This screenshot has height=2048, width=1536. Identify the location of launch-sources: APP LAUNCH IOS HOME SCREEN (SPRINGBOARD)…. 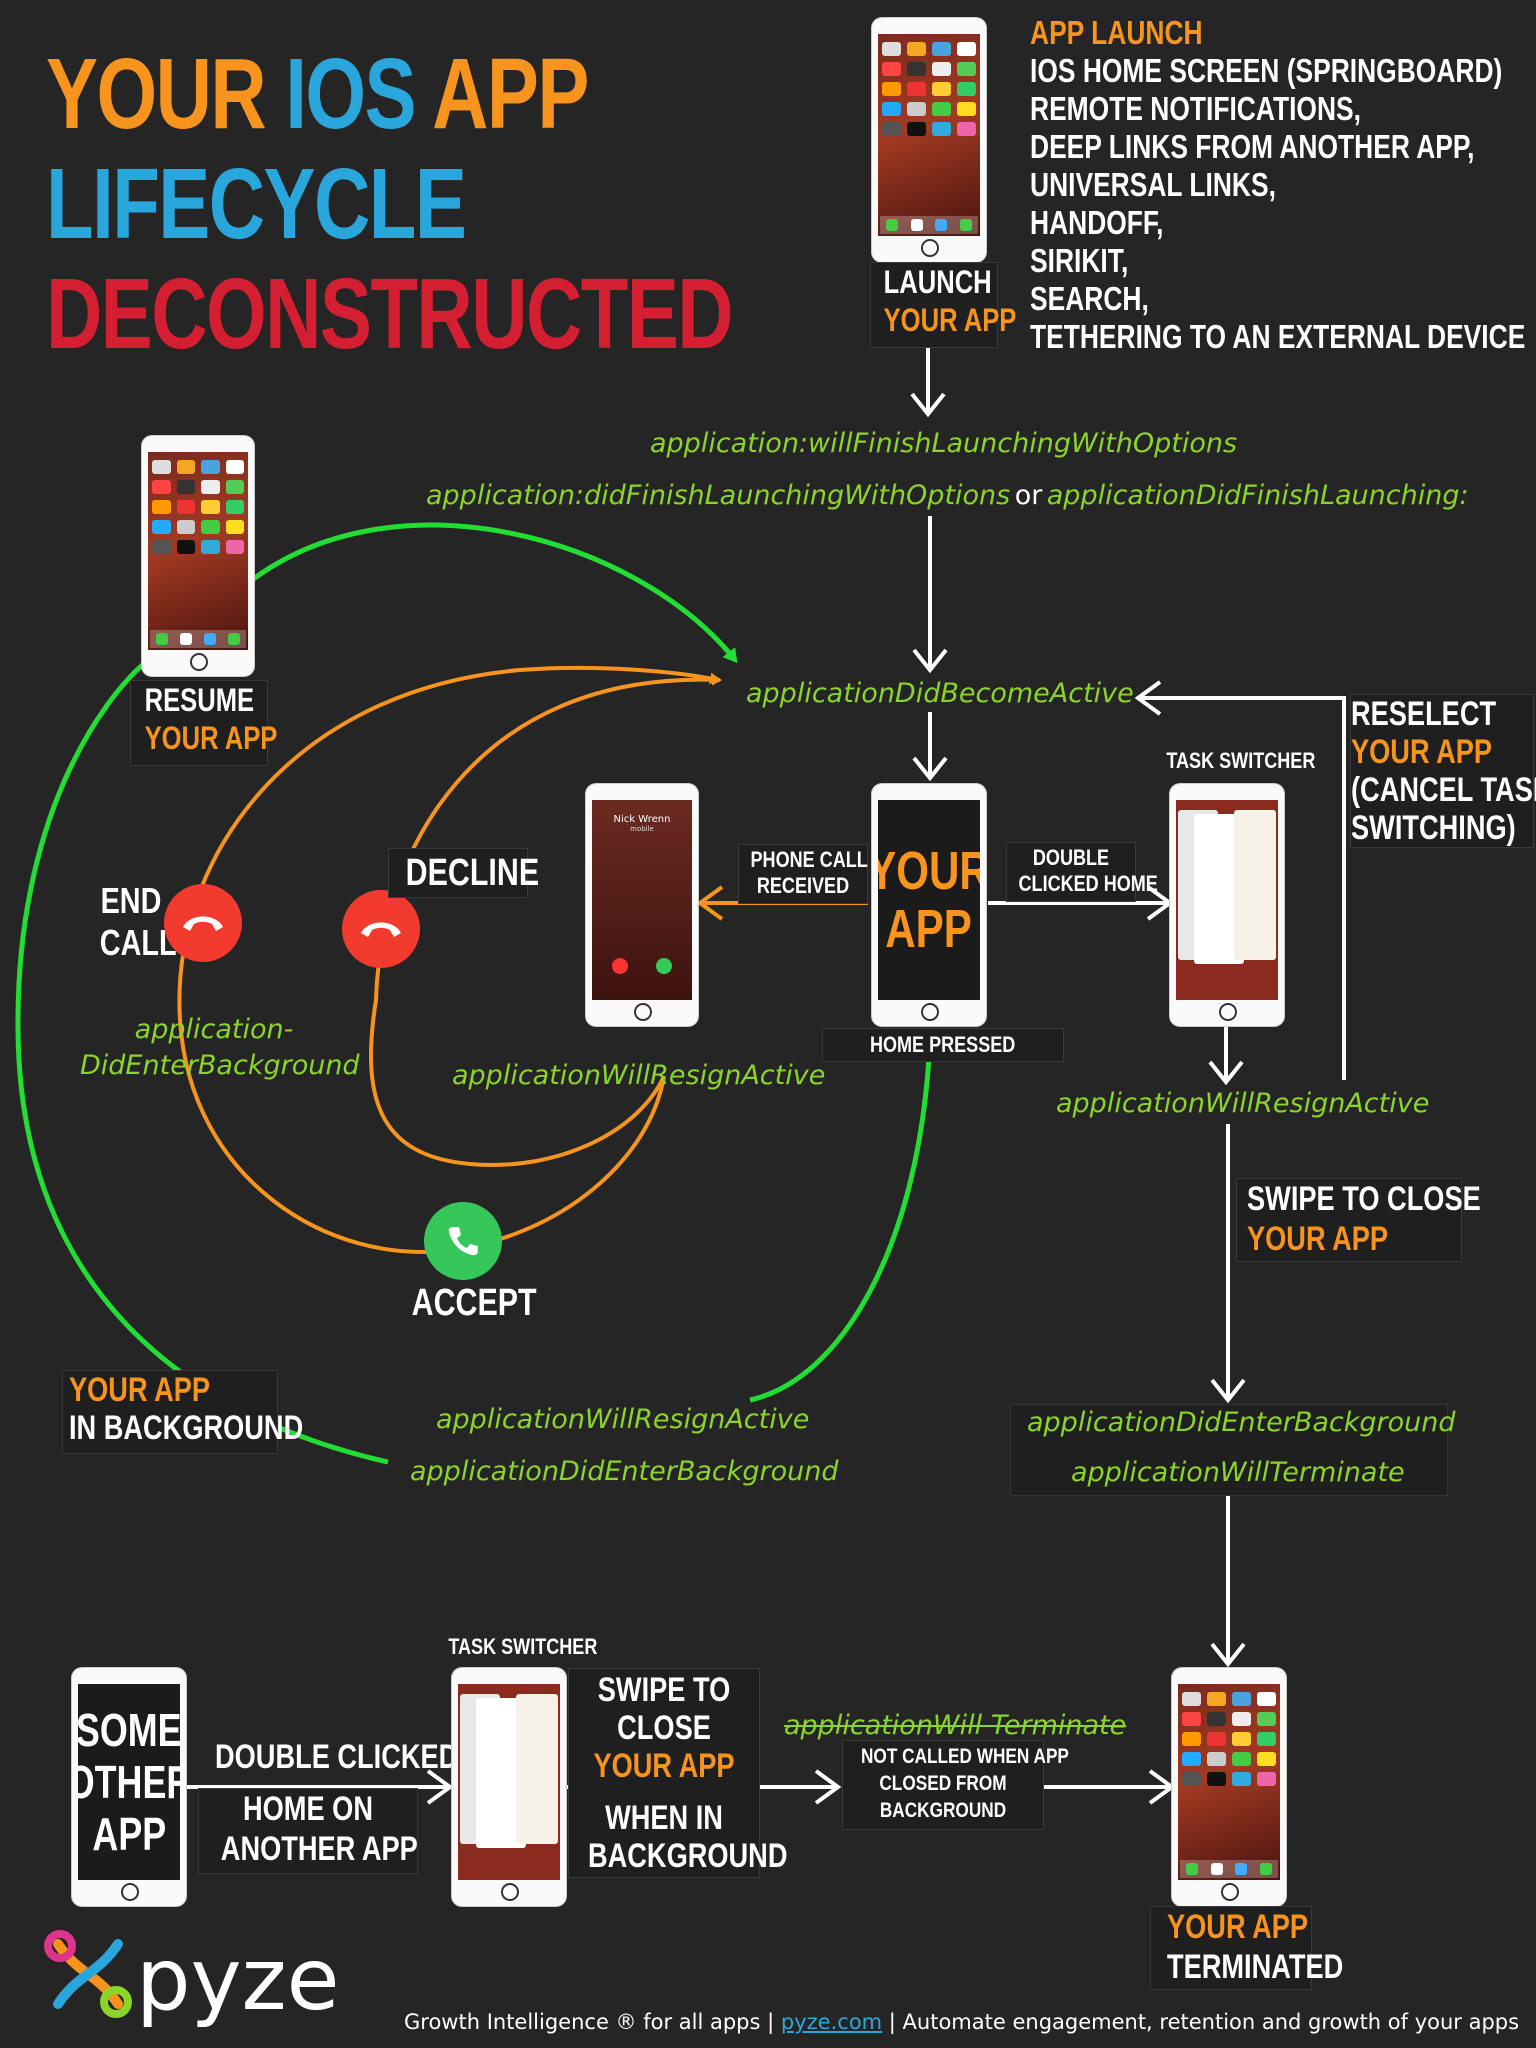
(1283, 185).